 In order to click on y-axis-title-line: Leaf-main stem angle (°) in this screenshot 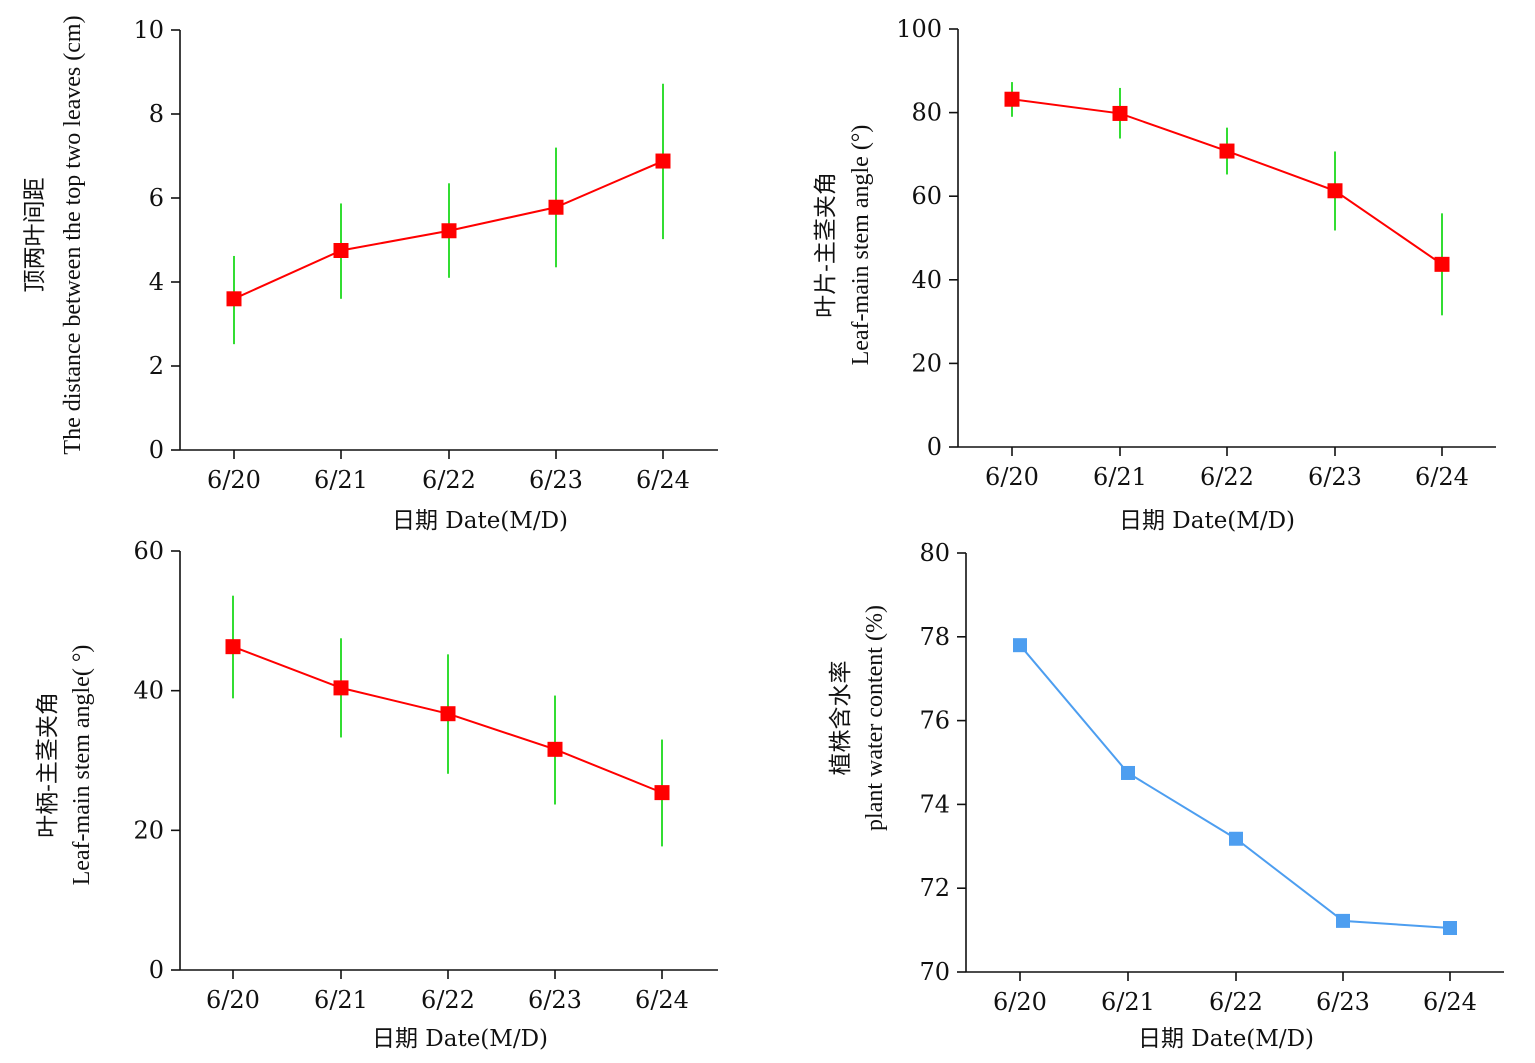, I will do `click(861, 245)`.